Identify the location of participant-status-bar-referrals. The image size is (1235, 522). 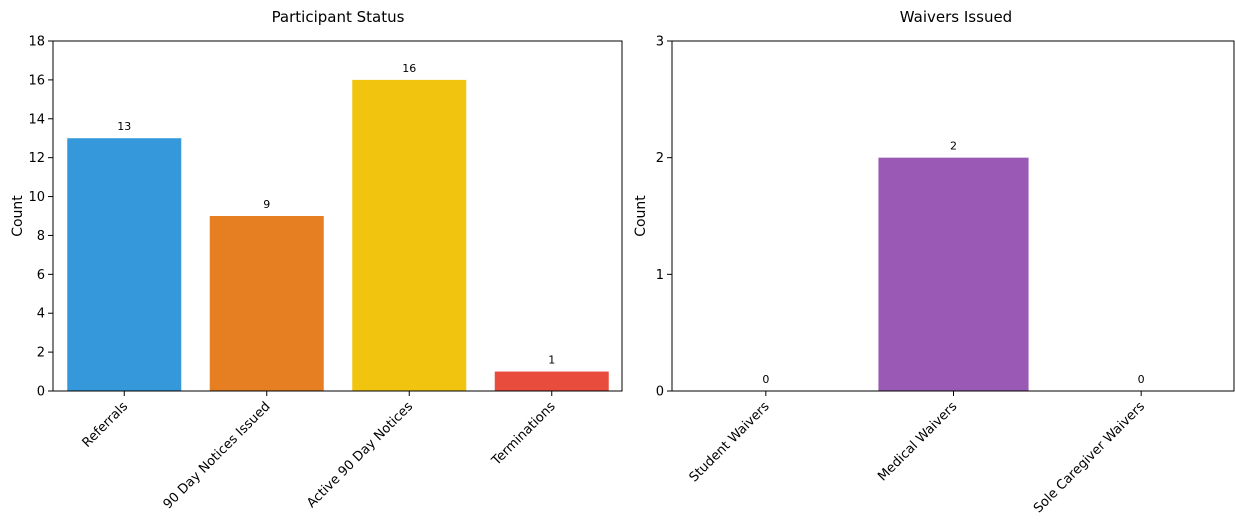
(124, 264).